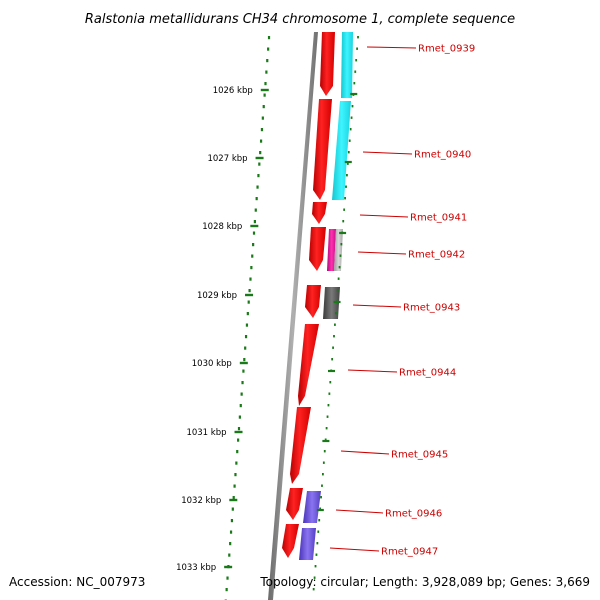  What do you see at coordinates (233, 91) in the screenshot?
I see `kbp-tick-label: 1026 kbp` at bounding box center [233, 91].